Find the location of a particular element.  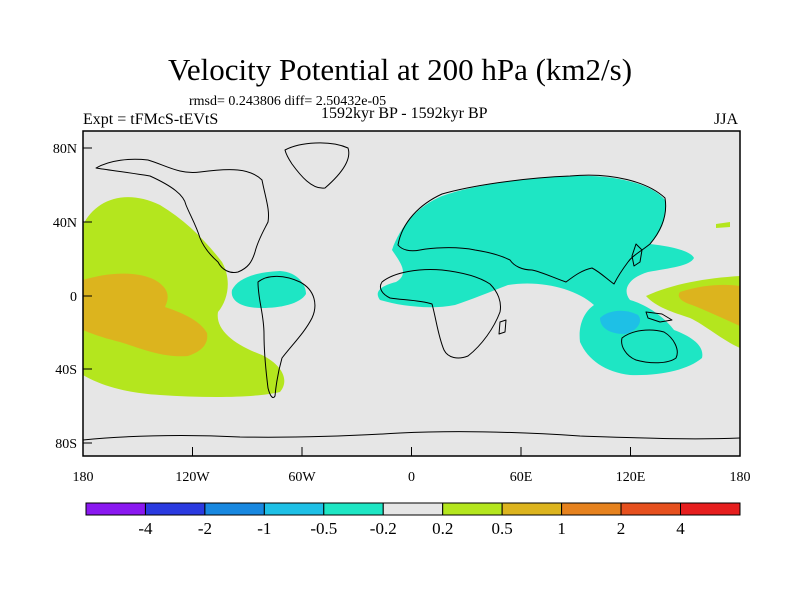

colorbar is located at coordinates (413, 509).